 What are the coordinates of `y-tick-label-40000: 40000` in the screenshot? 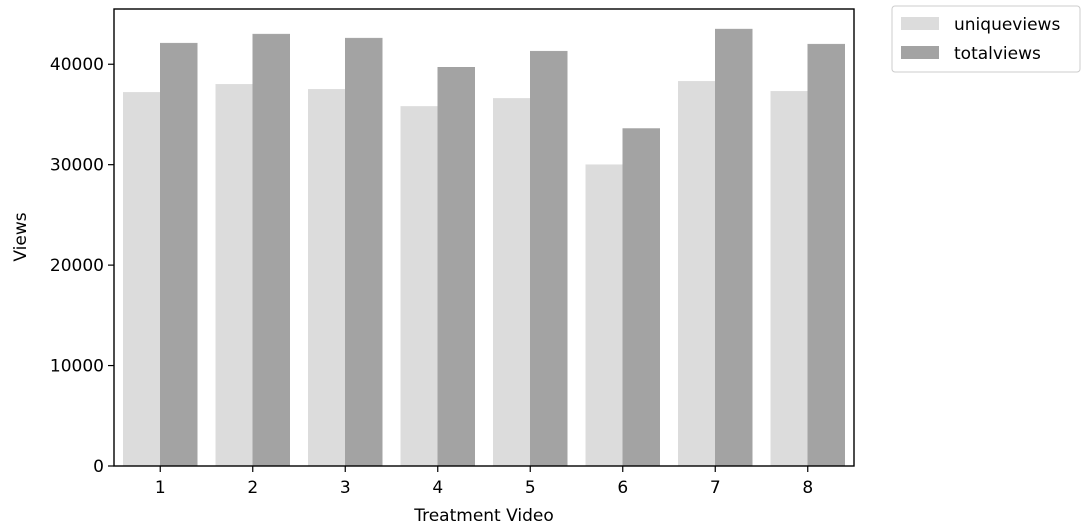 It's located at (77, 65).